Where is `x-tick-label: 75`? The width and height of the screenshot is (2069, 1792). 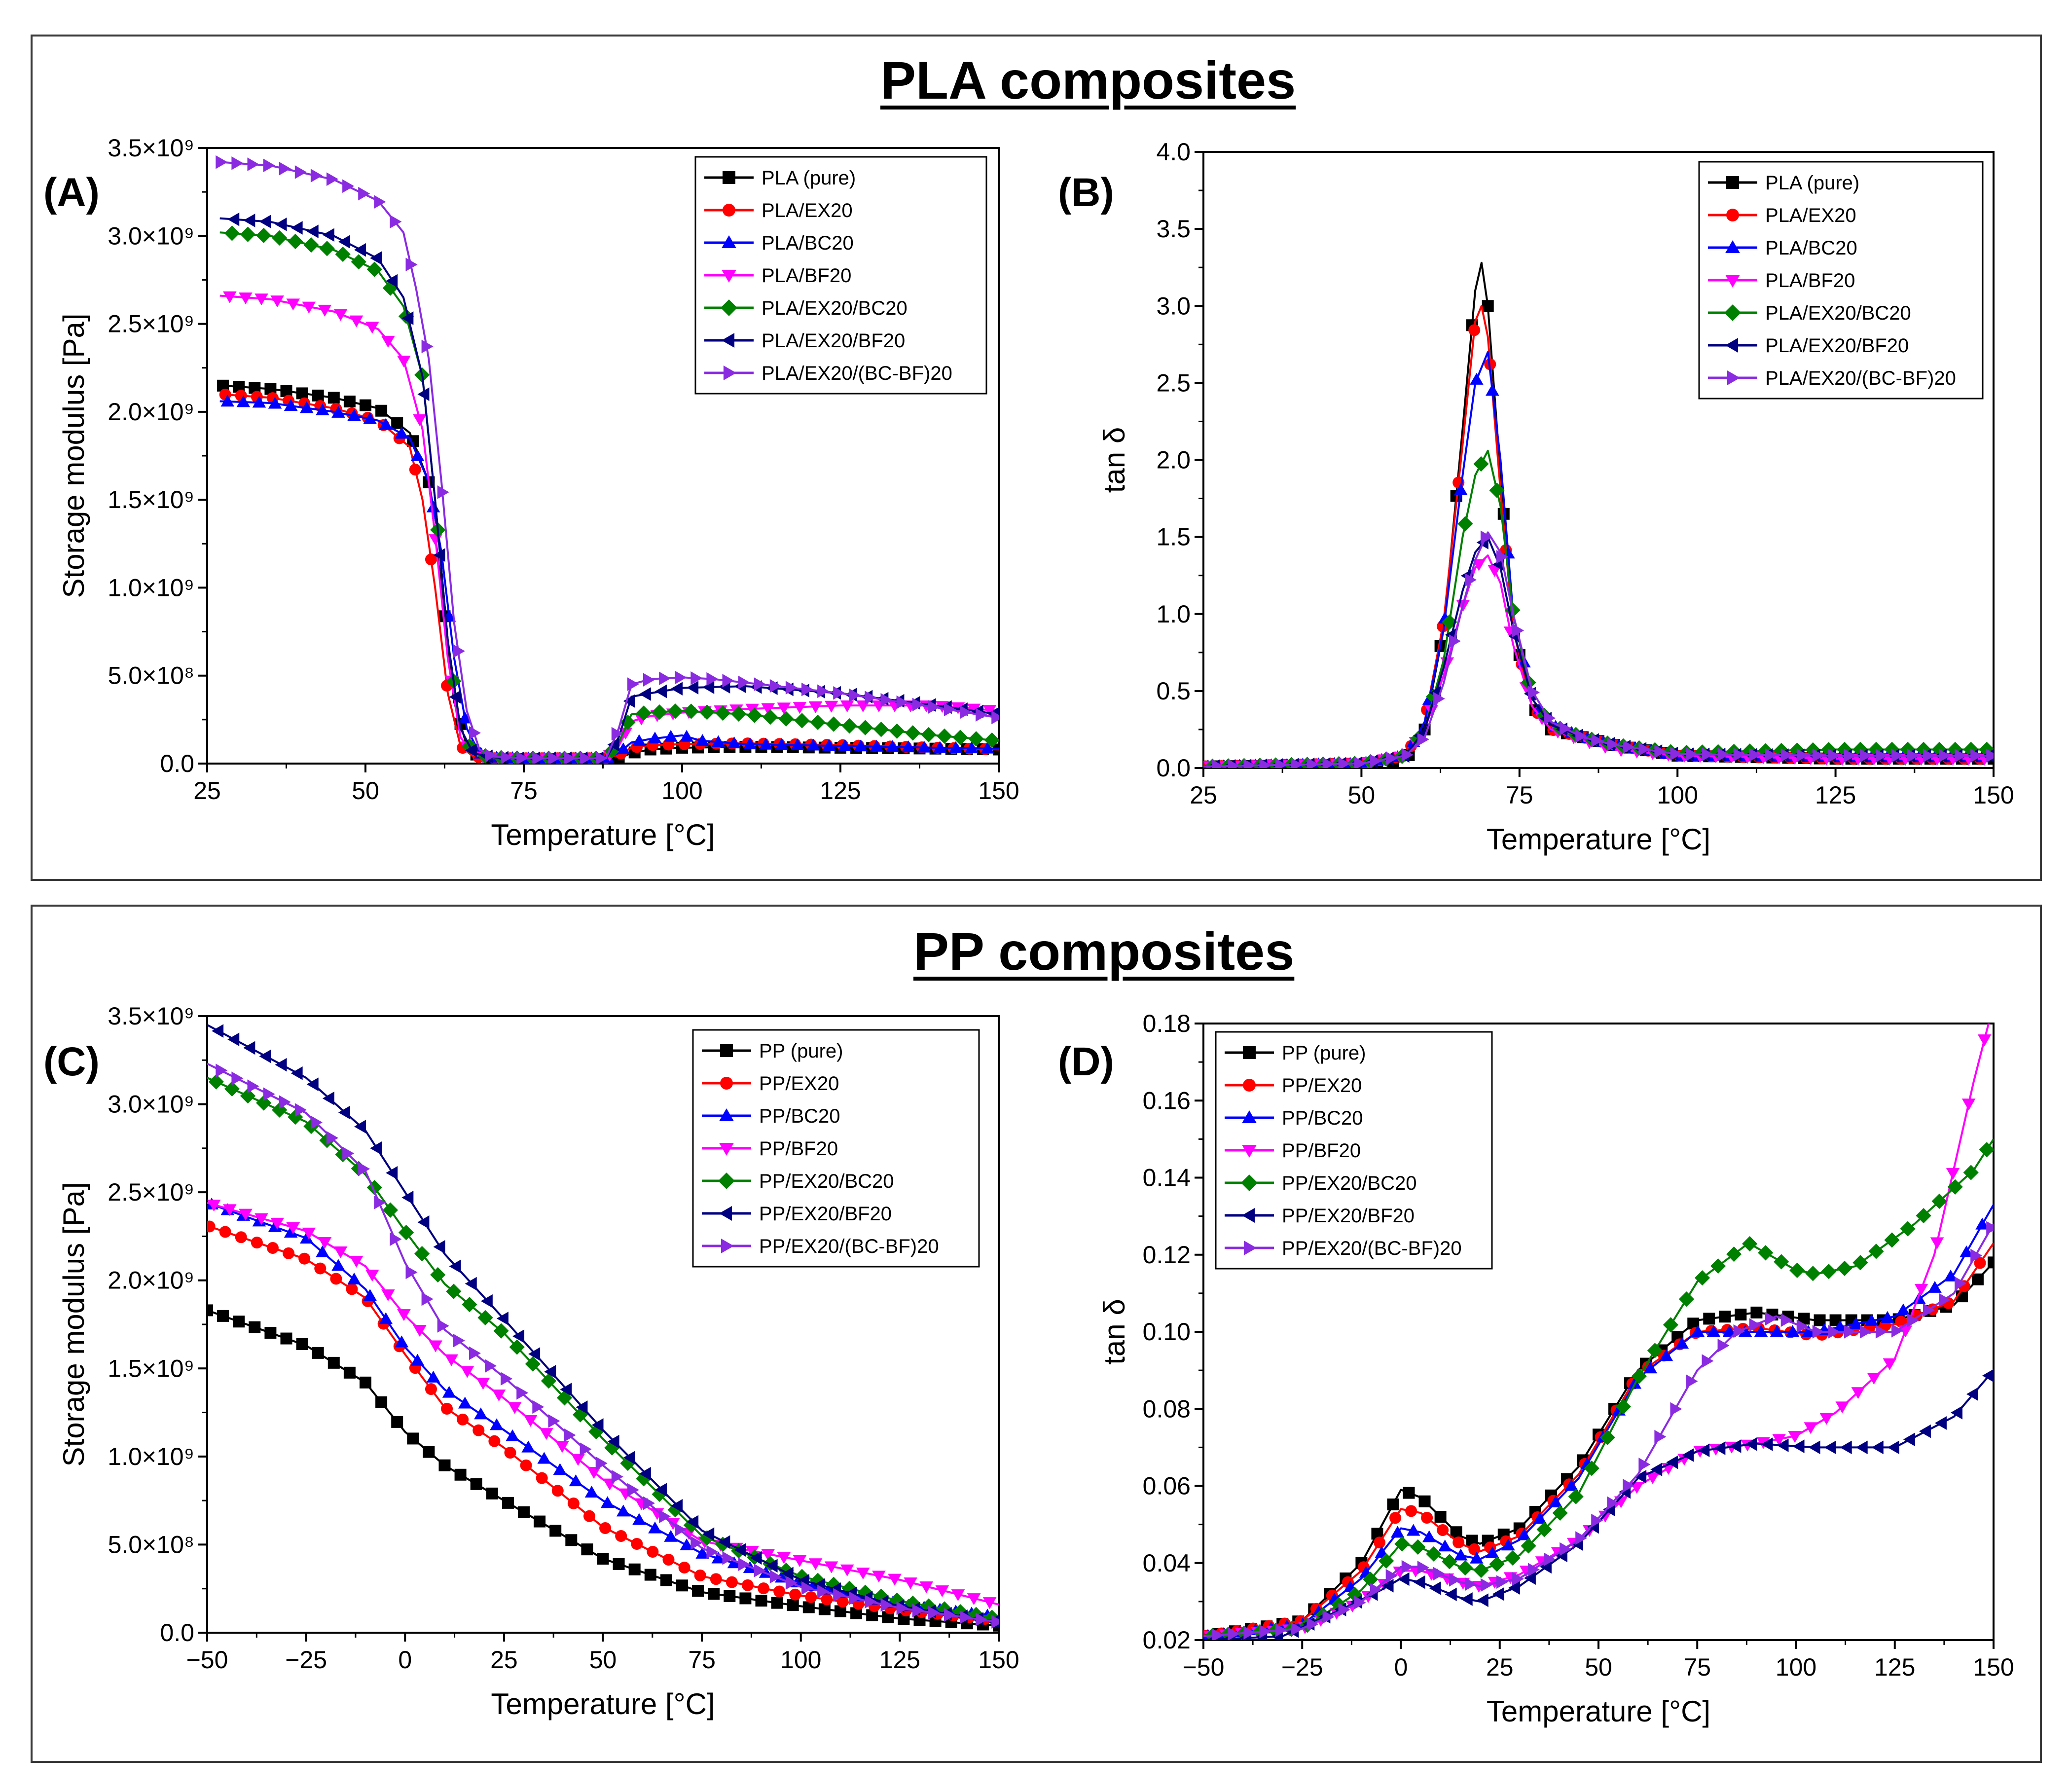 x-tick-label: 75 is located at coordinates (1697, 1667).